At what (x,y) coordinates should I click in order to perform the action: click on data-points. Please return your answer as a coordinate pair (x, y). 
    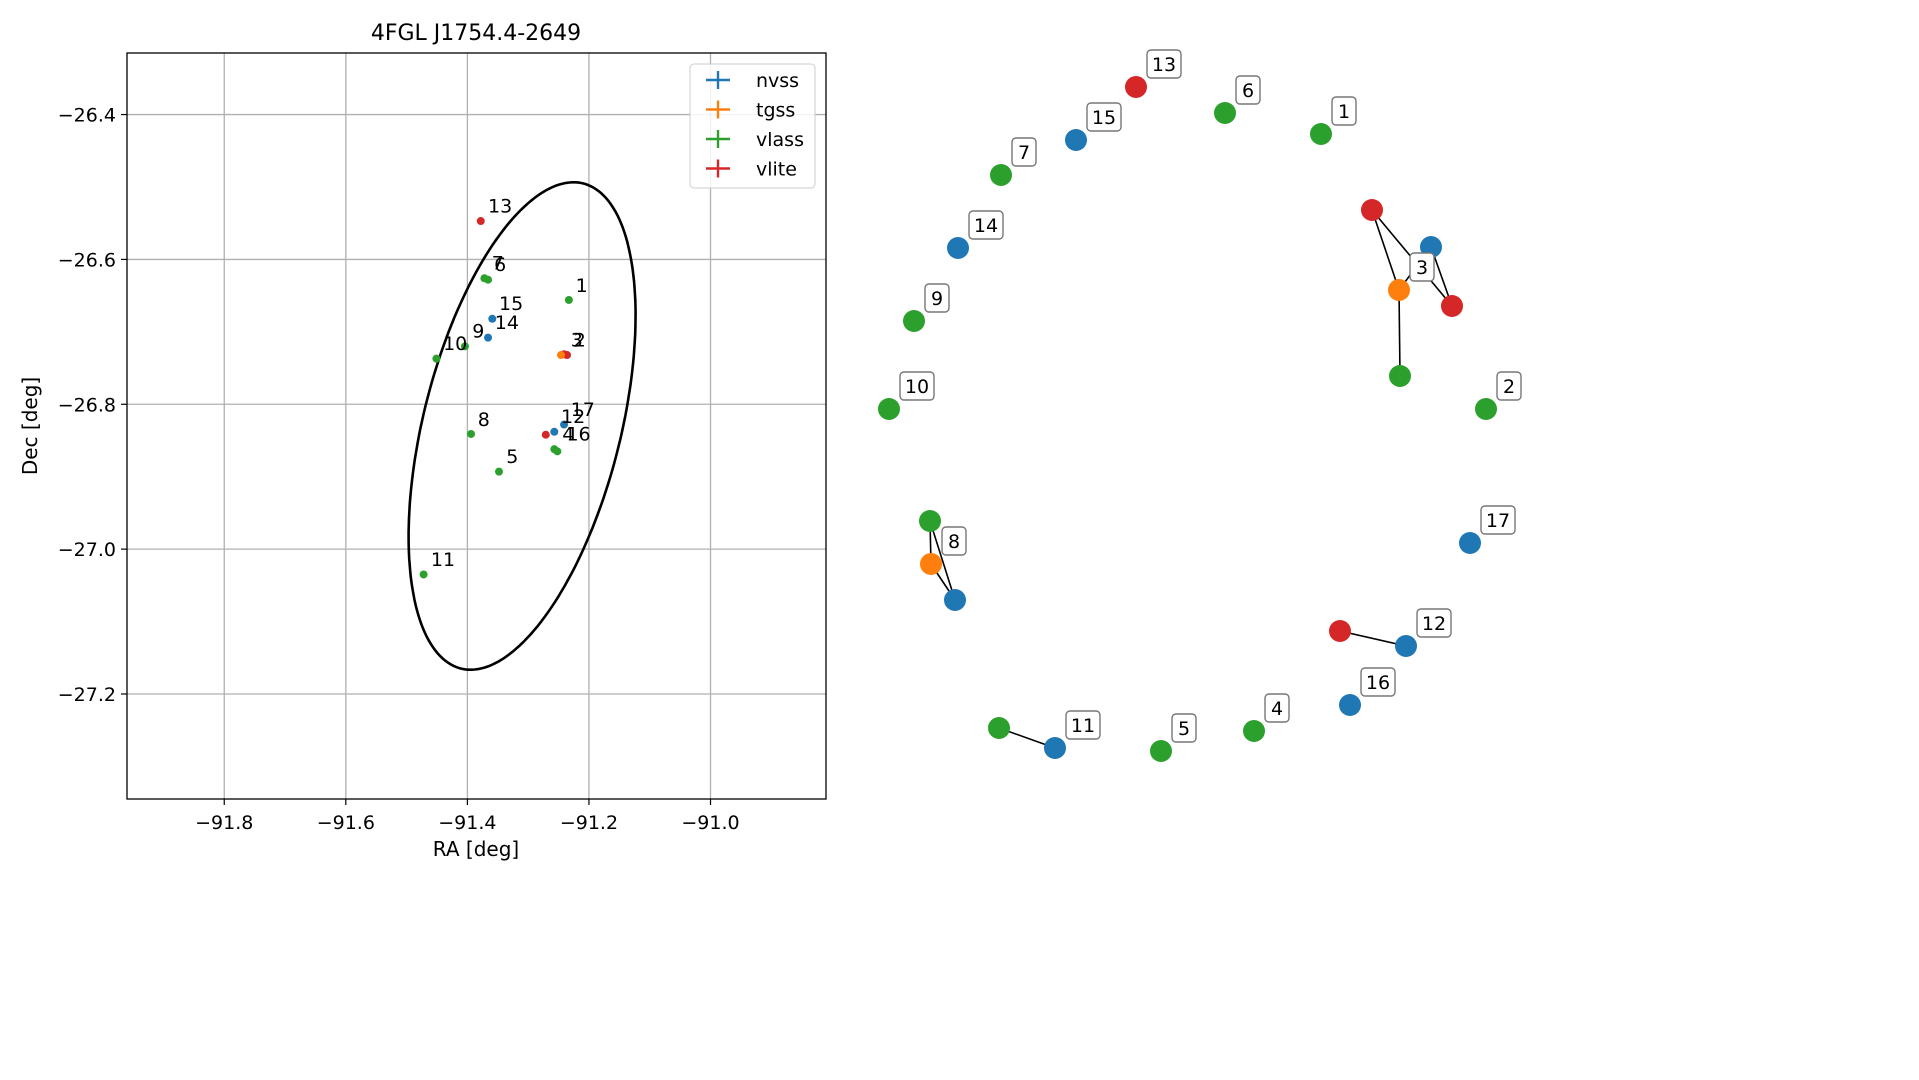
    Looking at the image, I should click on (496, 398).